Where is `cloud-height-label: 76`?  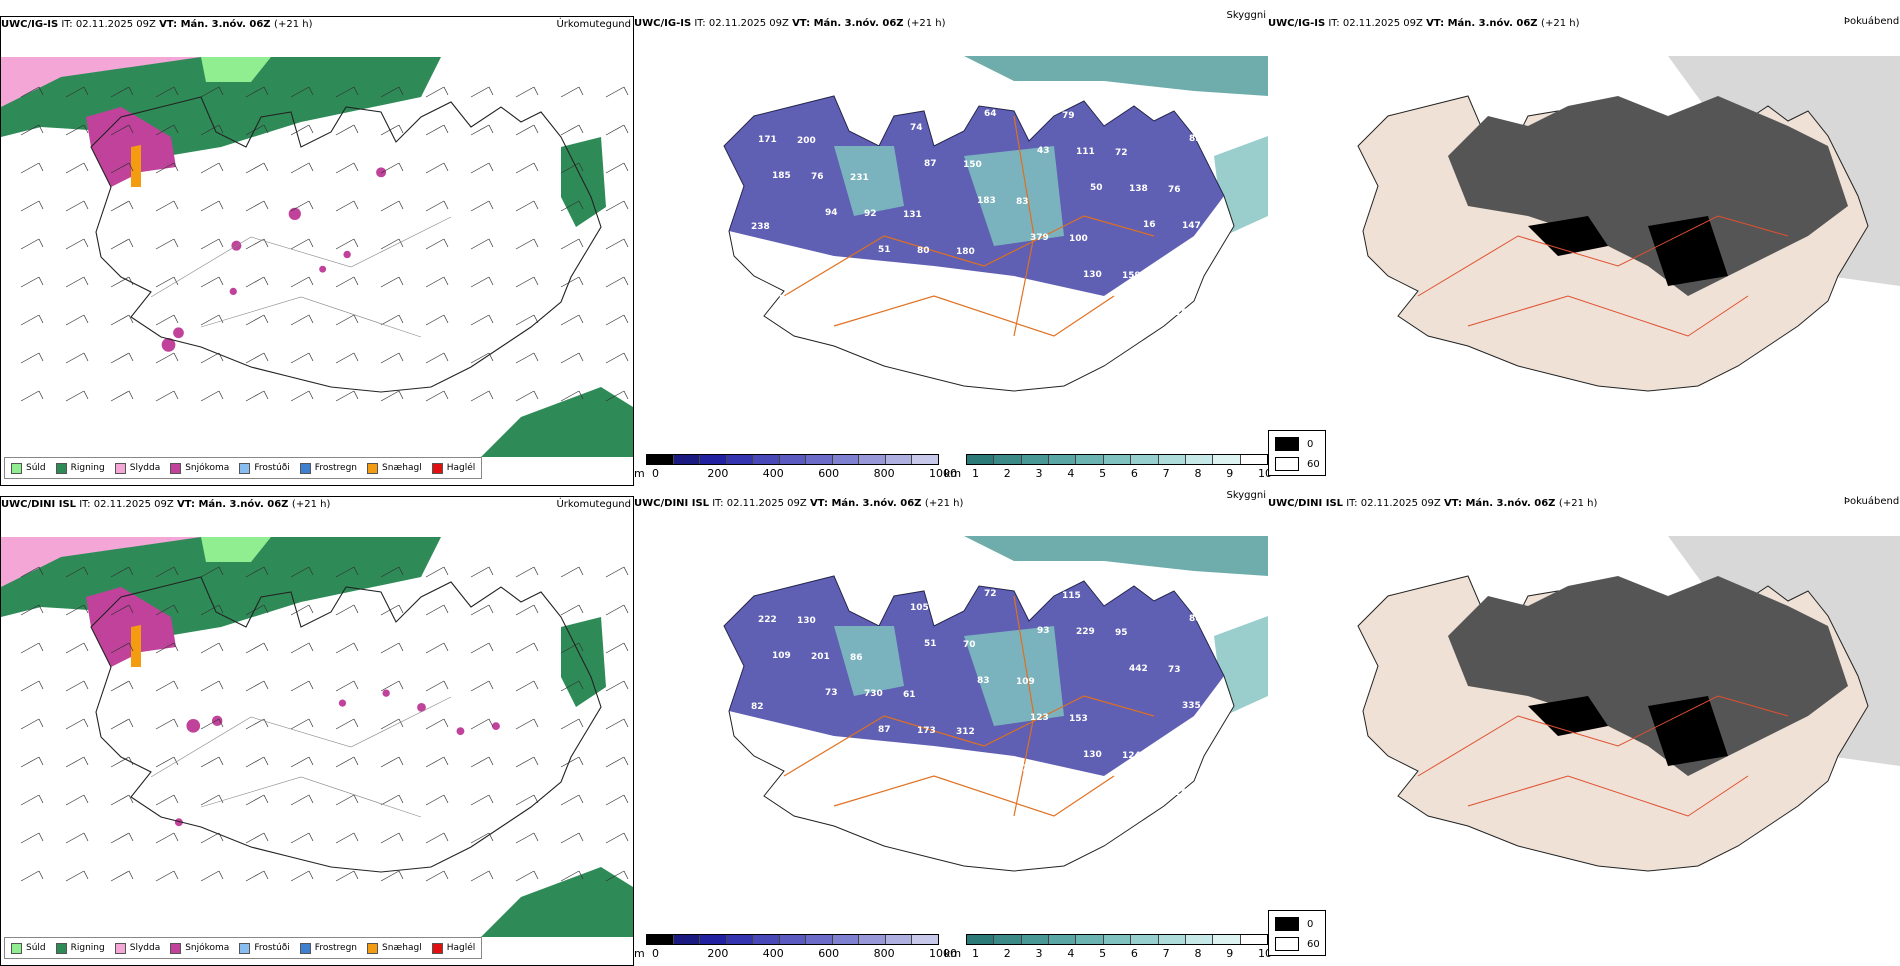 cloud-height-label: 76 is located at coordinates (817, 177).